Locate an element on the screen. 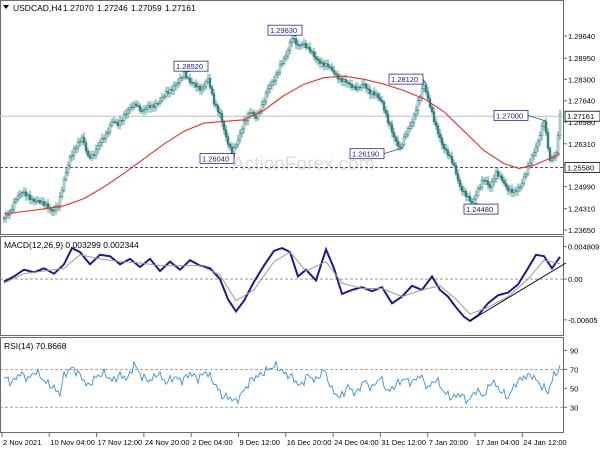  annotation-label: 1.26190 is located at coordinates (365, 154).